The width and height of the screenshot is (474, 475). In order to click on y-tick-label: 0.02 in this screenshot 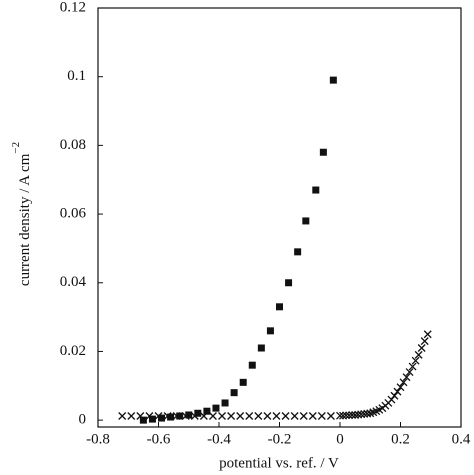, I will do `click(73, 351)`.